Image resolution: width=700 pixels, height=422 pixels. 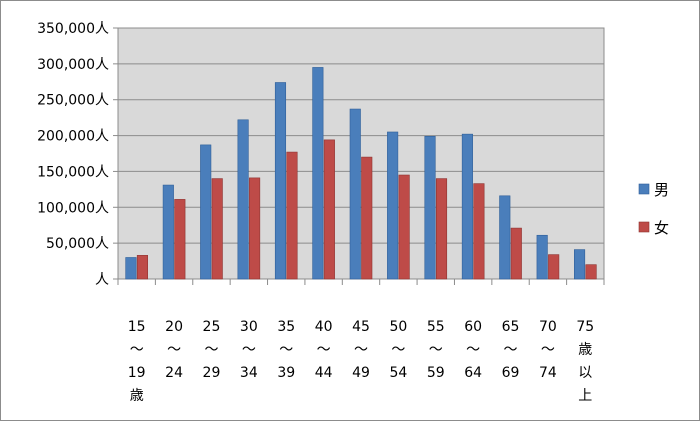 I want to click on y-tick-label: 50,000人, so click(x=77, y=244).